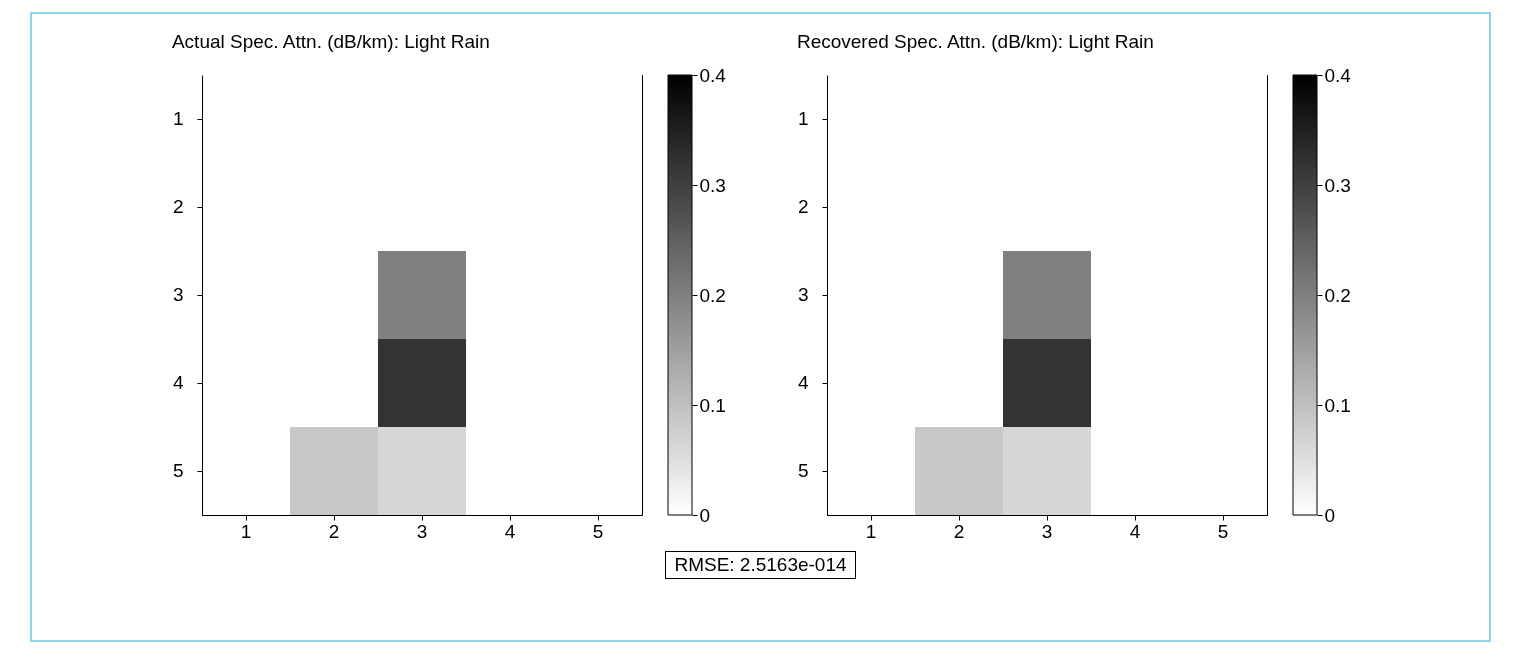 The image size is (1521, 658). What do you see at coordinates (975, 41) in the screenshot?
I see `chart-title: Recovered Spec. Attn. (dB/km): Light Rain` at bounding box center [975, 41].